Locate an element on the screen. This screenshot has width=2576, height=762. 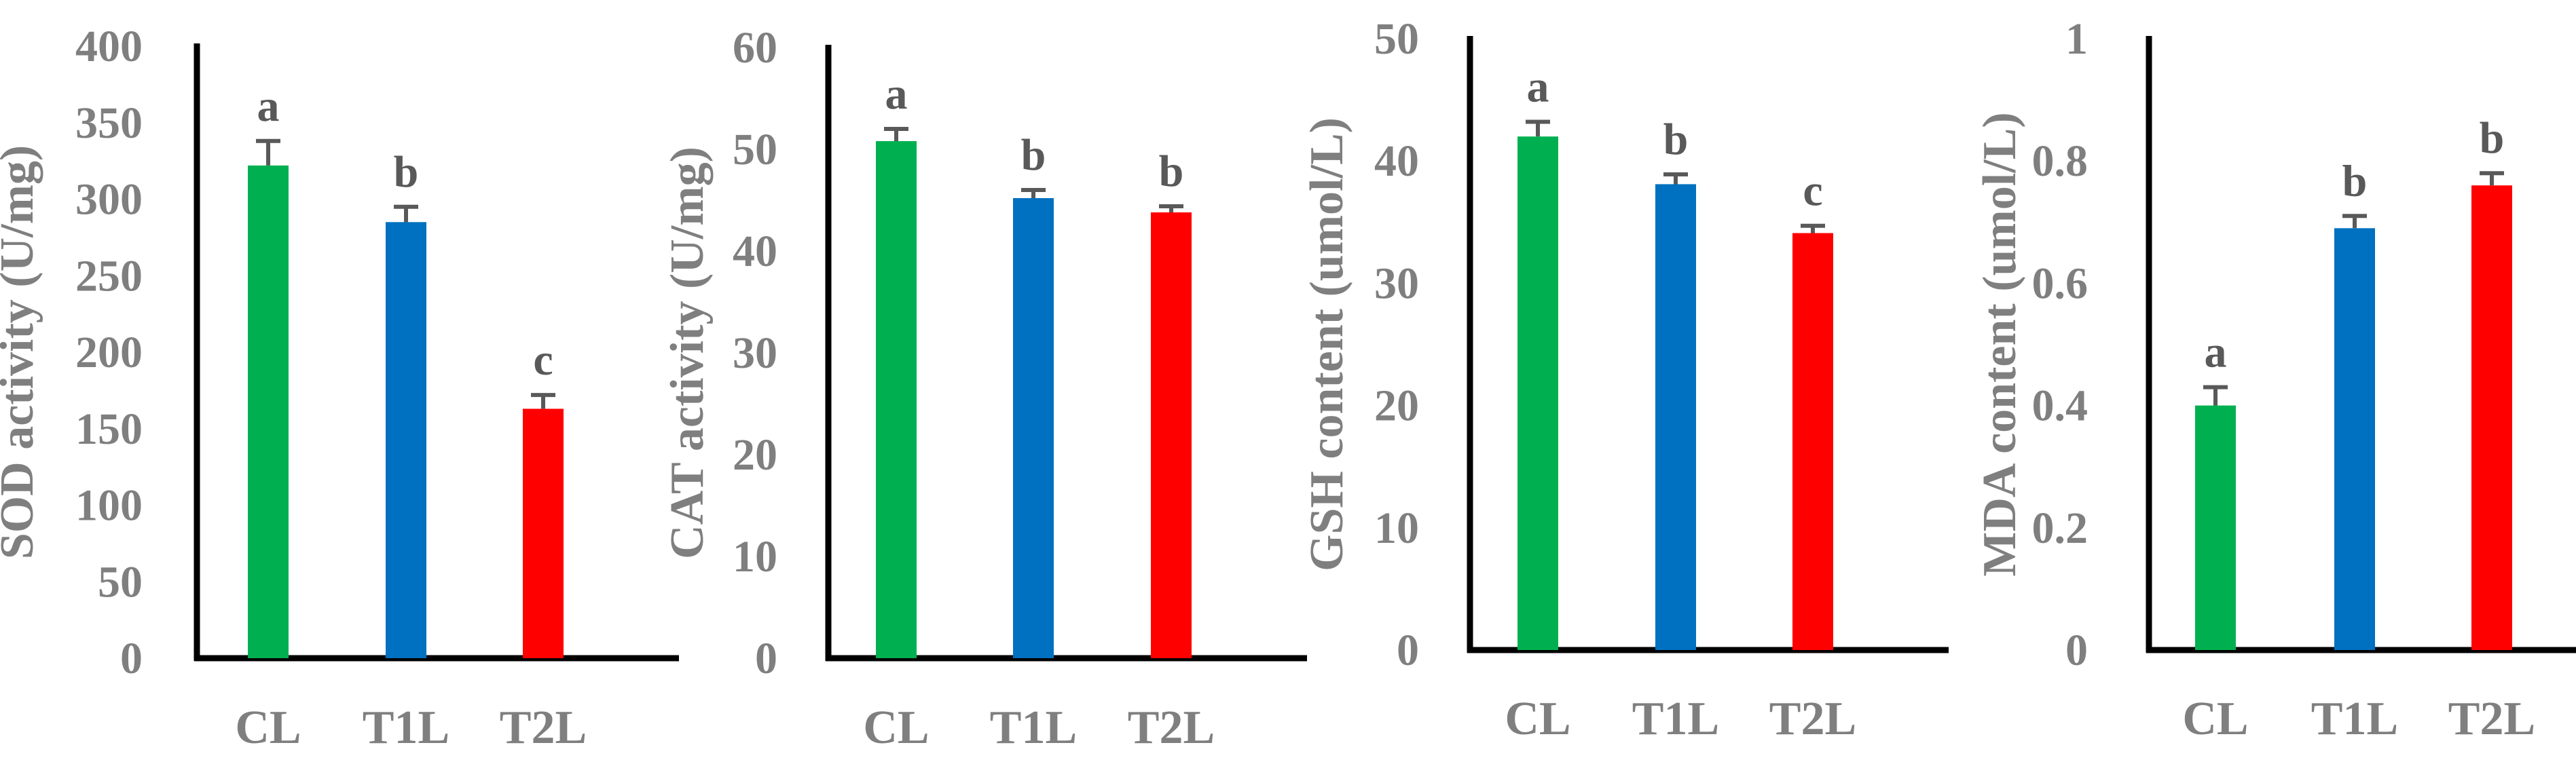
y-tick-label: 60 is located at coordinates (755, 48).